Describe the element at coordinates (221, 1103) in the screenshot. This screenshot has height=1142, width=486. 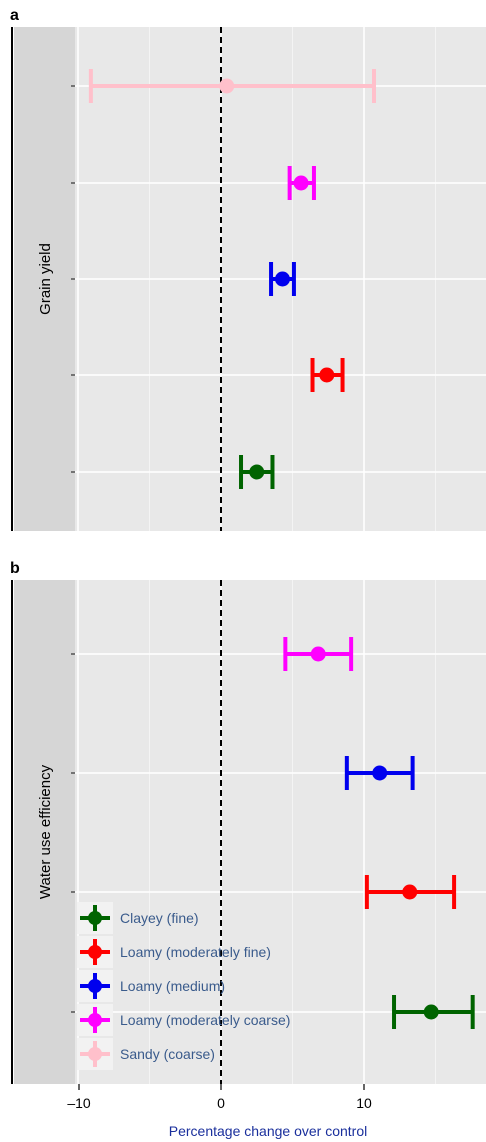
I see `x-tick-label-0: 0` at that location.